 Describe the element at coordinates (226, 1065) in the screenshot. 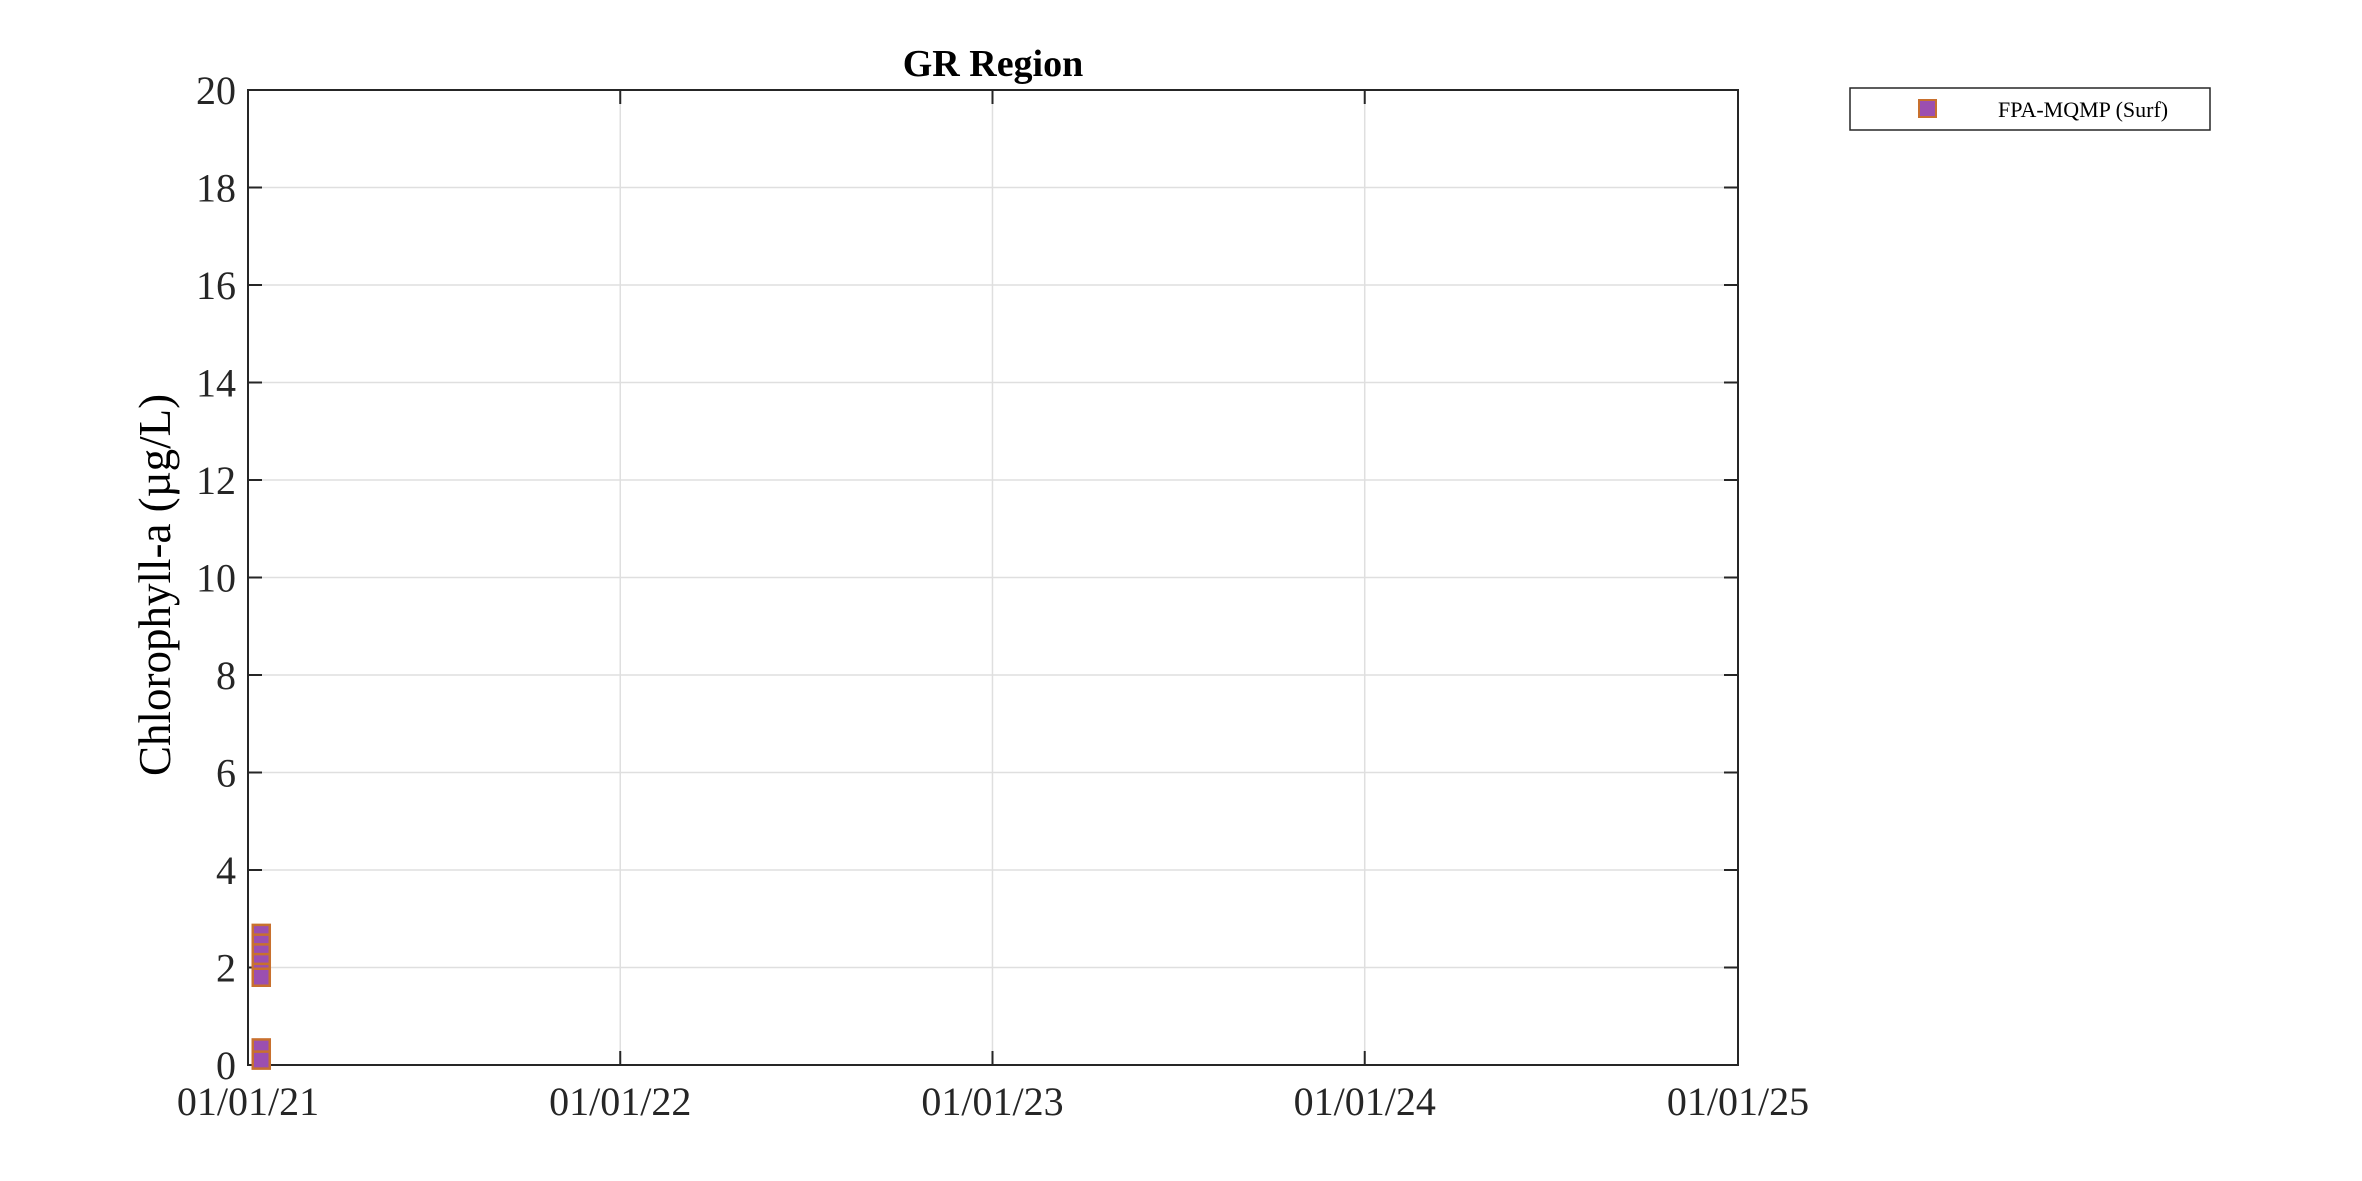

I see `y-tick-label: 0` at that location.